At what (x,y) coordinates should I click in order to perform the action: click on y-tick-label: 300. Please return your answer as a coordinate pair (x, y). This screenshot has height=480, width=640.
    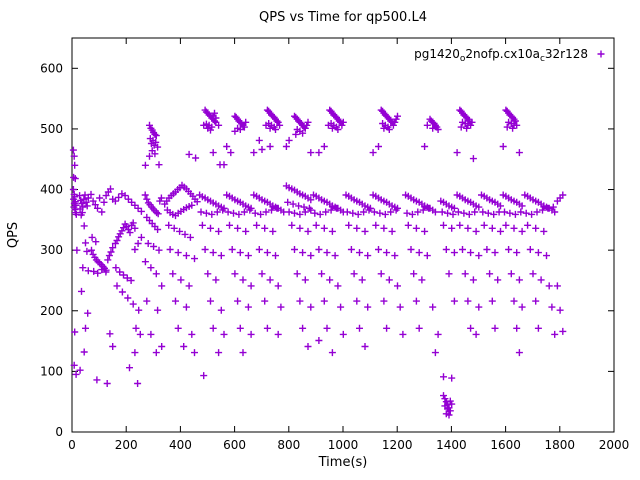
    Looking at the image, I should click on (51, 250).